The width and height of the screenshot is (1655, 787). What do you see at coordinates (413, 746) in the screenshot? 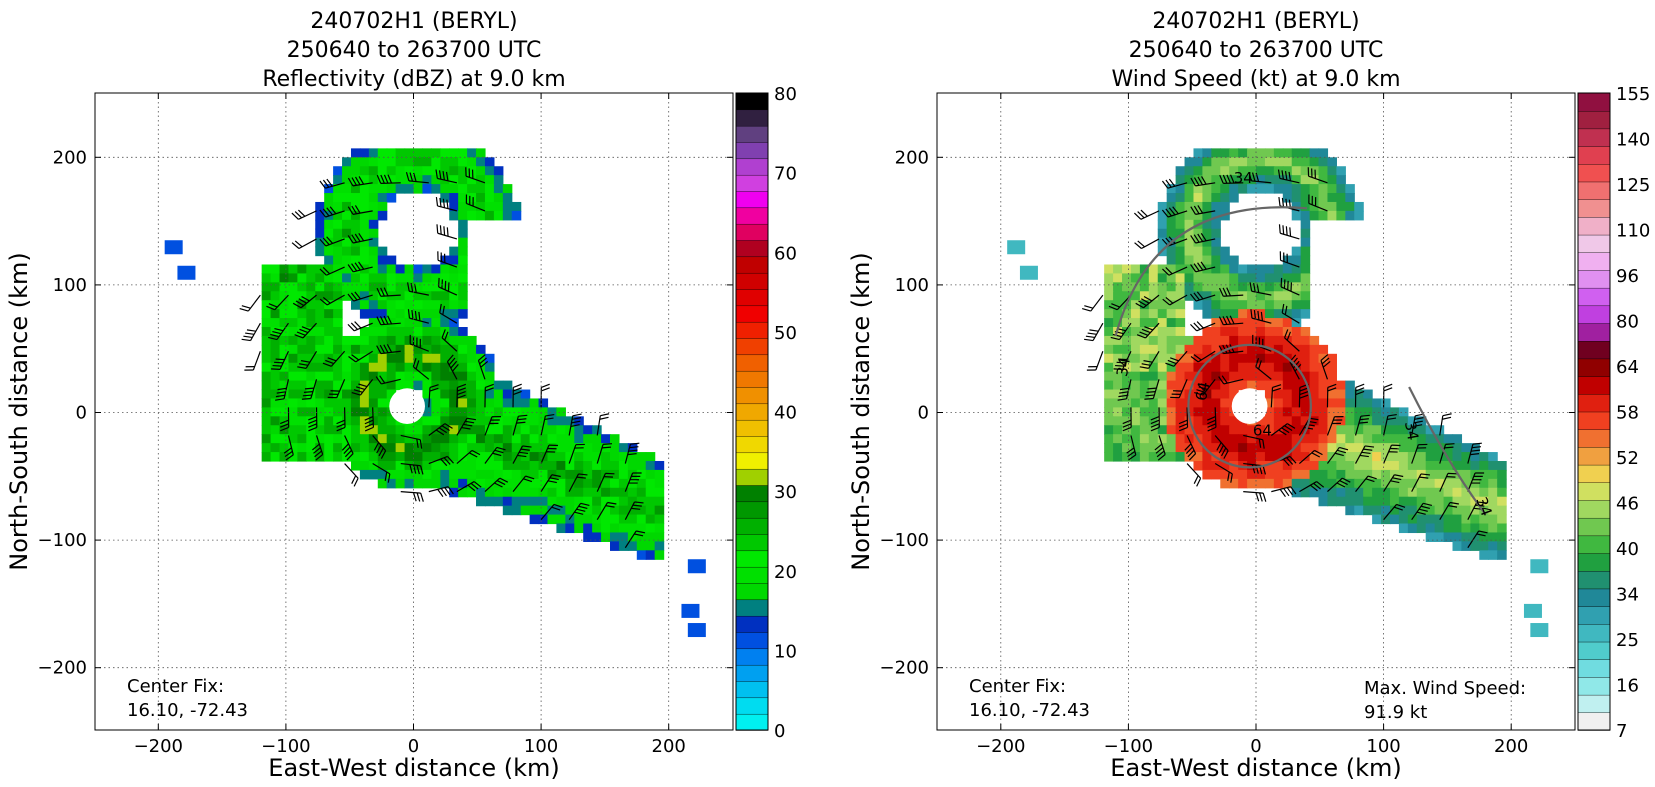
I see `x-tick-label: 0` at bounding box center [413, 746].